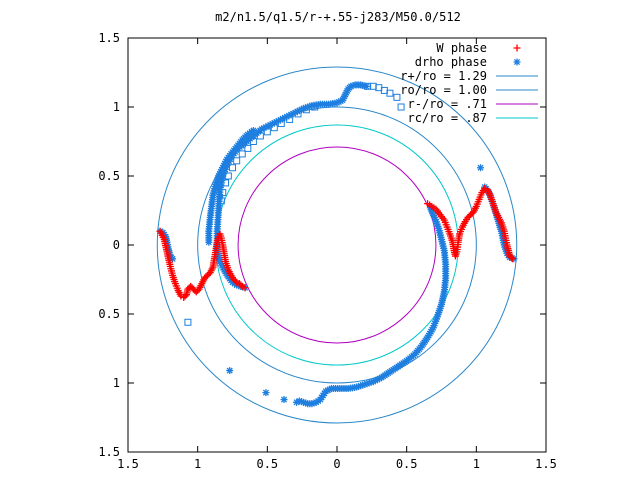 This screenshot has height=480, width=640. I want to click on chart-title: m2/n1.5/q1.5/r-+.55-j283/M50.0/512, so click(338, 17).